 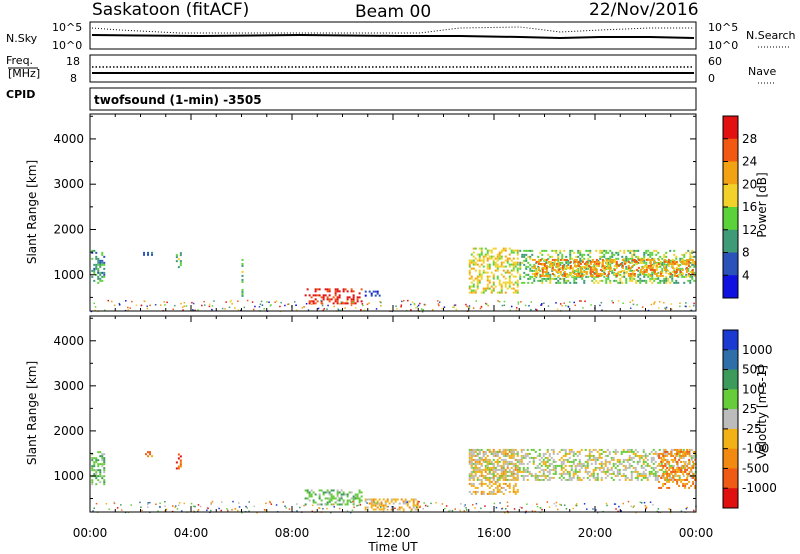 What do you see at coordinates (749, 139) in the screenshot?
I see `power-colorbar-tick-6: 28` at bounding box center [749, 139].